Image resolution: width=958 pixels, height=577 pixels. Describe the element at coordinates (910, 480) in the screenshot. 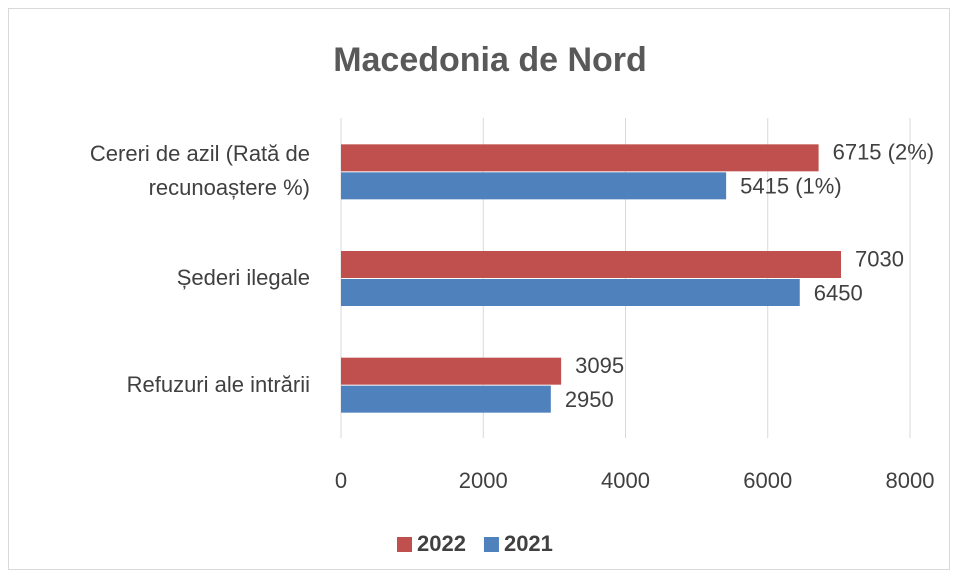

I see `x-tick-label: 8000` at that location.